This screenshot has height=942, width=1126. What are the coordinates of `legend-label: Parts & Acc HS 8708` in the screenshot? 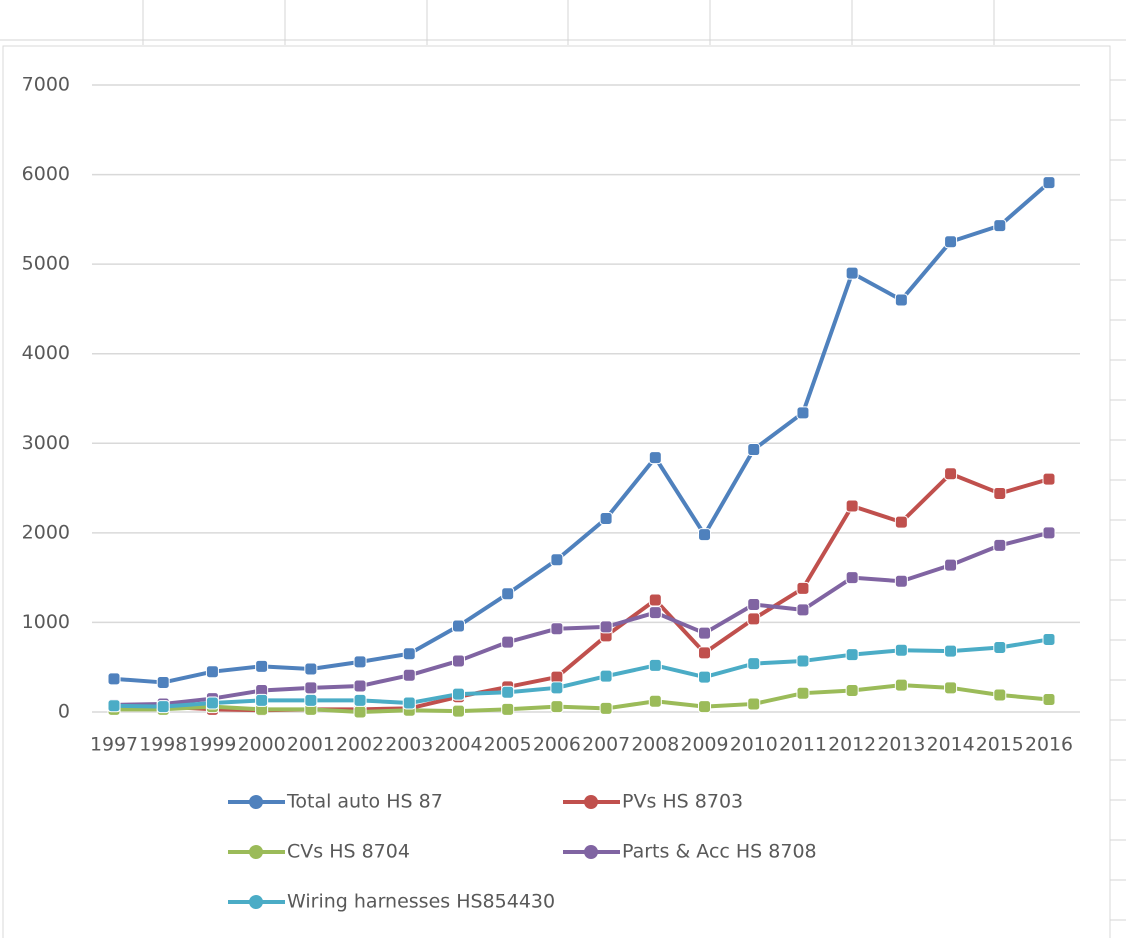 It's located at (719, 852).